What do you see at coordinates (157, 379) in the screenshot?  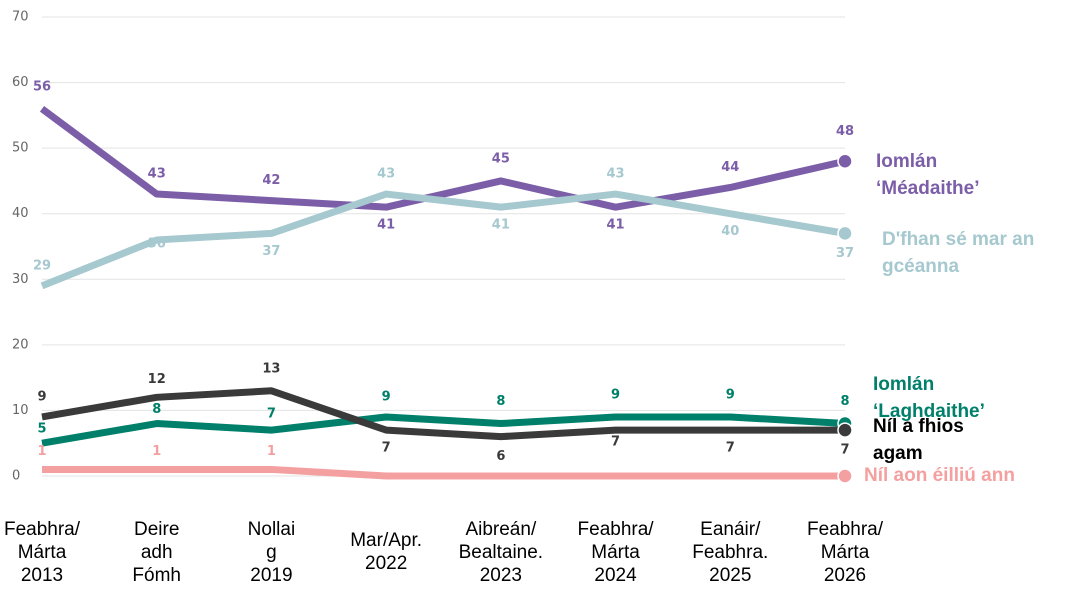 I see `data-label: 12` at bounding box center [157, 379].